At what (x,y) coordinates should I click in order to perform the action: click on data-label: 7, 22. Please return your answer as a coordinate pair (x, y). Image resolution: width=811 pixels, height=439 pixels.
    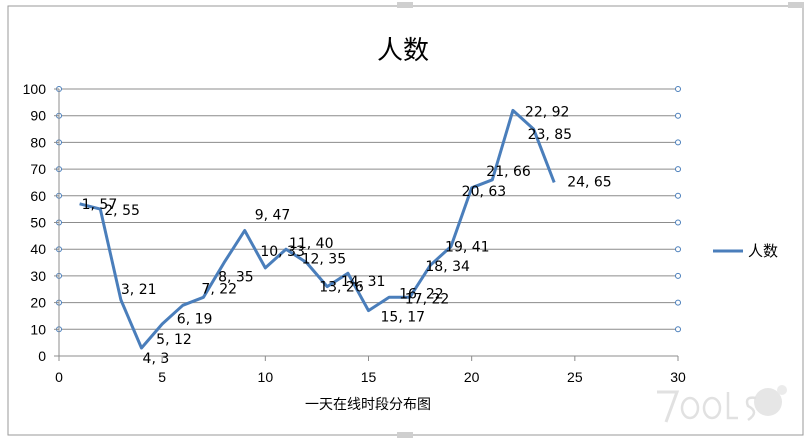
    Looking at the image, I should click on (219, 289).